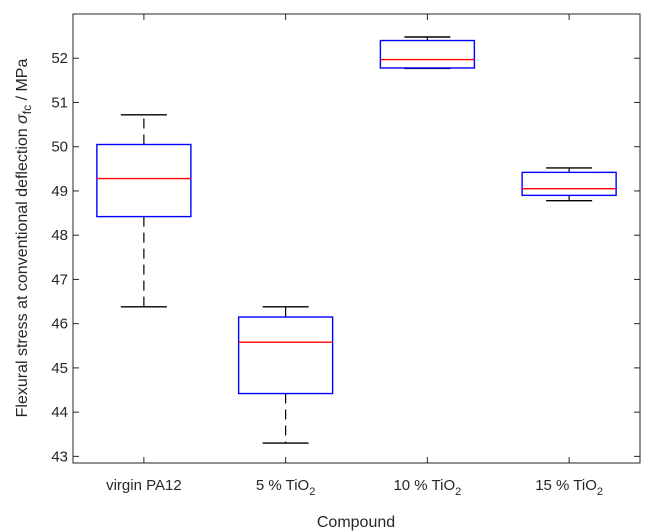  Describe the element at coordinates (566, 485) in the screenshot. I see `x-tick-label-text: 15 % TiO` at that location.